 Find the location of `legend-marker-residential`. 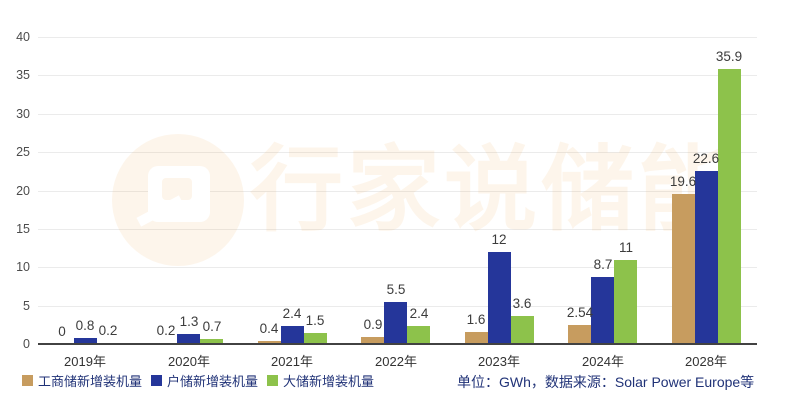

legend-marker-residential is located at coordinates (157, 380).